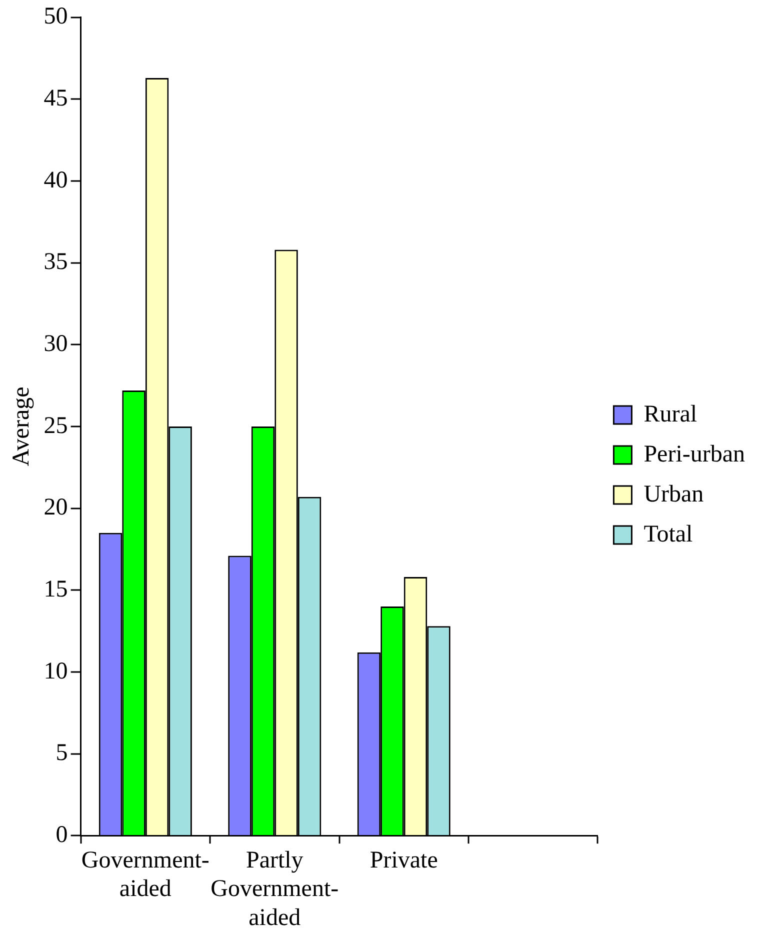 This screenshot has height=942, width=765. I want to click on x-tick-label: Government-aided, so click(145, 874).